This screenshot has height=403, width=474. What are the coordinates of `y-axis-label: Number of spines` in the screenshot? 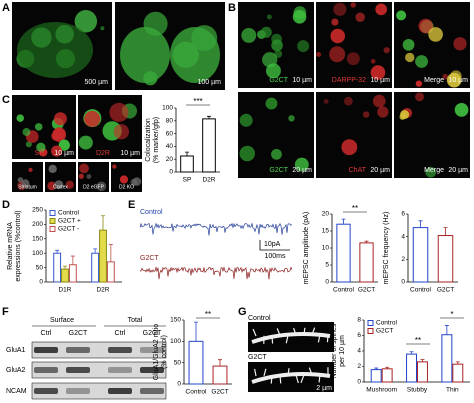 It's located at (334, 350).